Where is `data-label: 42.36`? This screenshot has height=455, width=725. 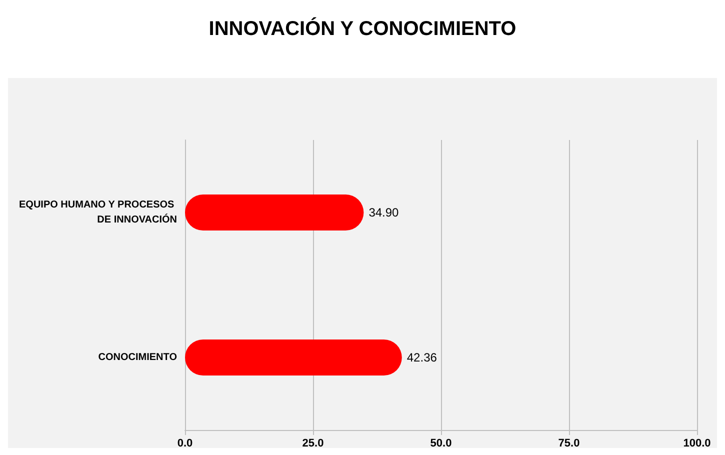 data-label: 42.36 is located at coordinates (422, 357).